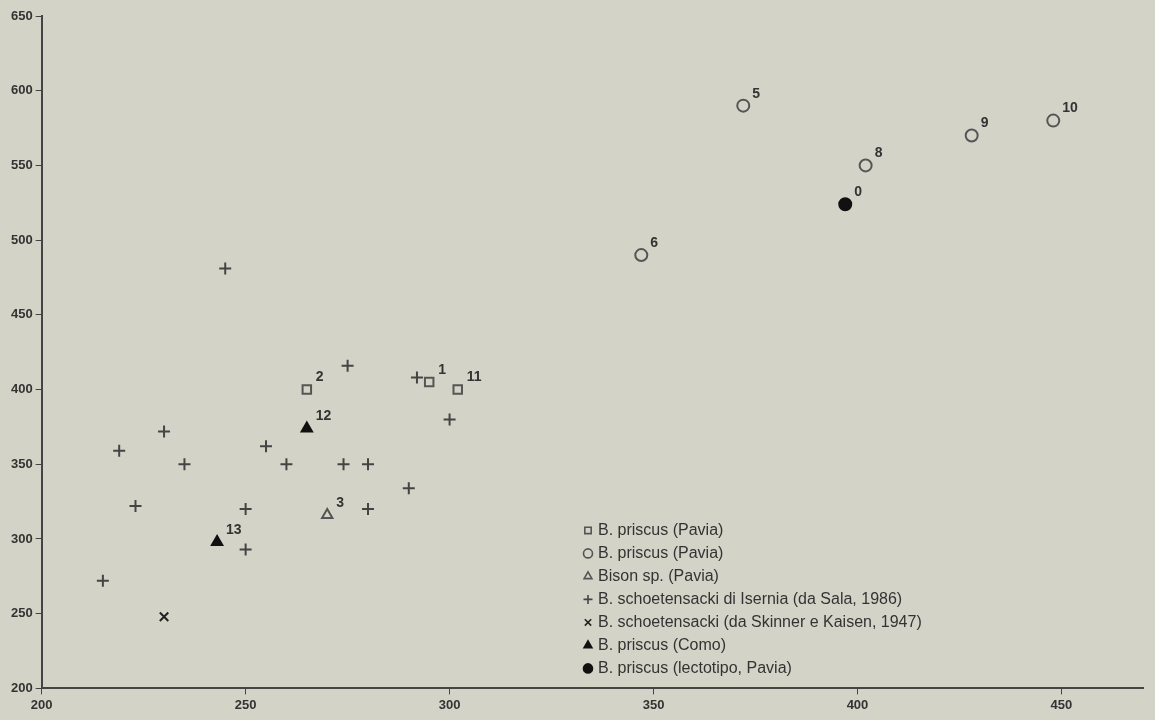 The height and width of the screenshot is (720, 1155). I want to click on legend-label: B. schoetensacki (da Skinner e Kaisen, 1947), so click(760, 621).